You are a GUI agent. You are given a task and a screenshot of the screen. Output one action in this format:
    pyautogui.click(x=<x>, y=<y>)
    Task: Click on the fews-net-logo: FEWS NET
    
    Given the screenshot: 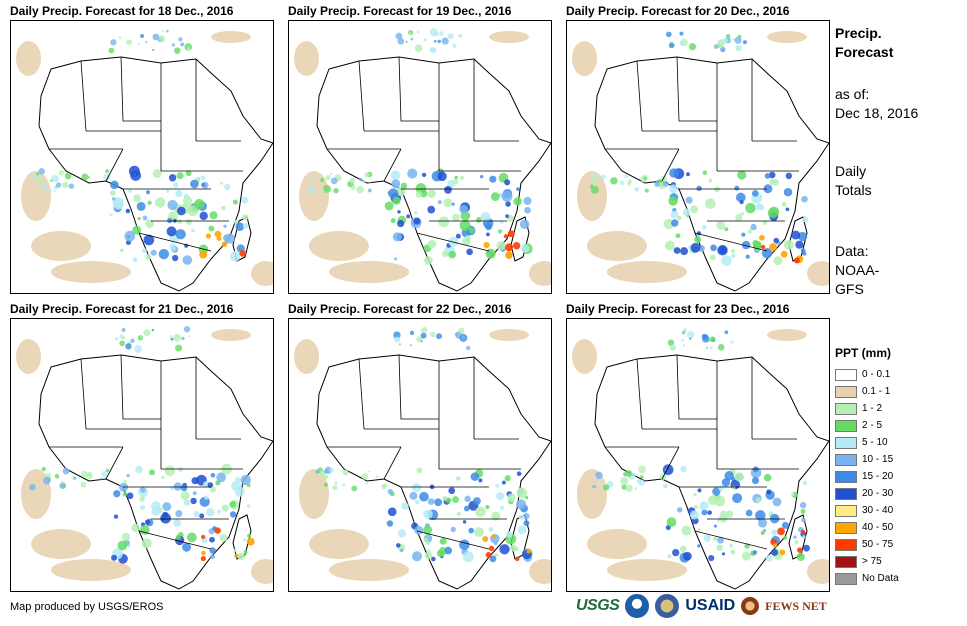 What is the action you would take?
    pyautogui.click(x=796, y=605)
    